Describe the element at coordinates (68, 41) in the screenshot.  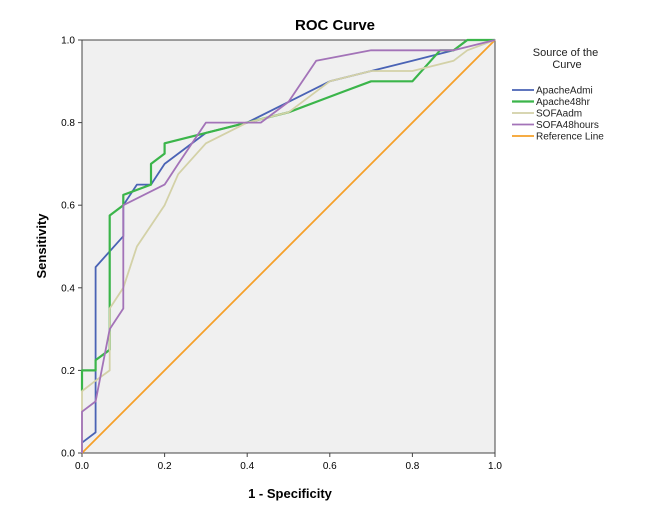
I see `y-tick-label: 1.0` at that location.